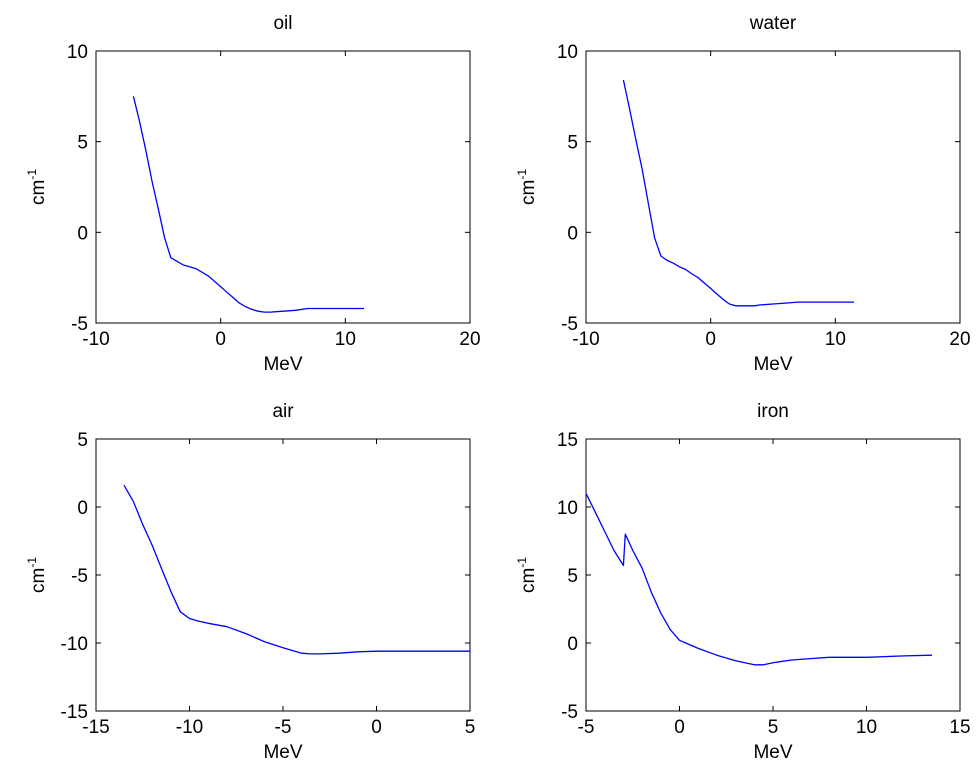  What do you see at coordinates (567, 440) in the screenshot?
I see `y-tick-label: 15` at bounding box center [567, 440].